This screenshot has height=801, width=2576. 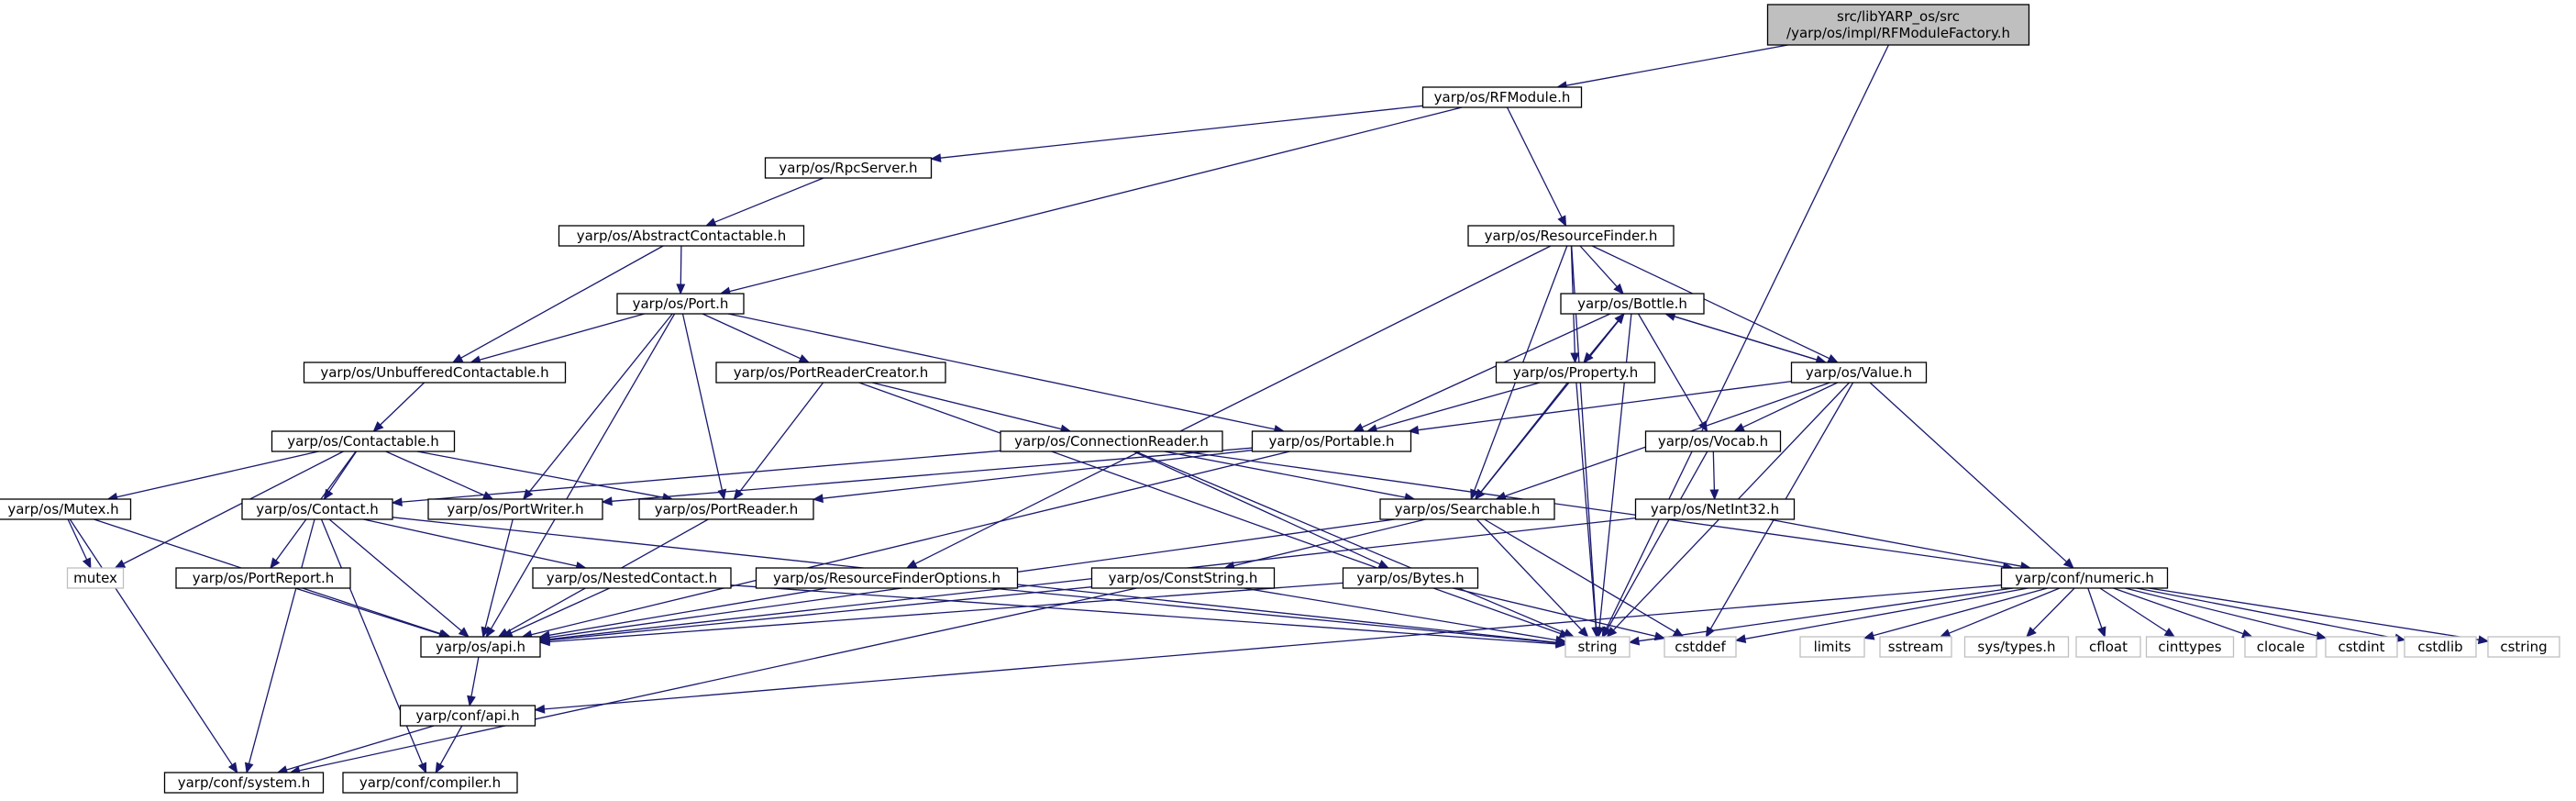 I want to click on node-label: yarp/os/AbstractContactable.h, so click(x=682, y=236).